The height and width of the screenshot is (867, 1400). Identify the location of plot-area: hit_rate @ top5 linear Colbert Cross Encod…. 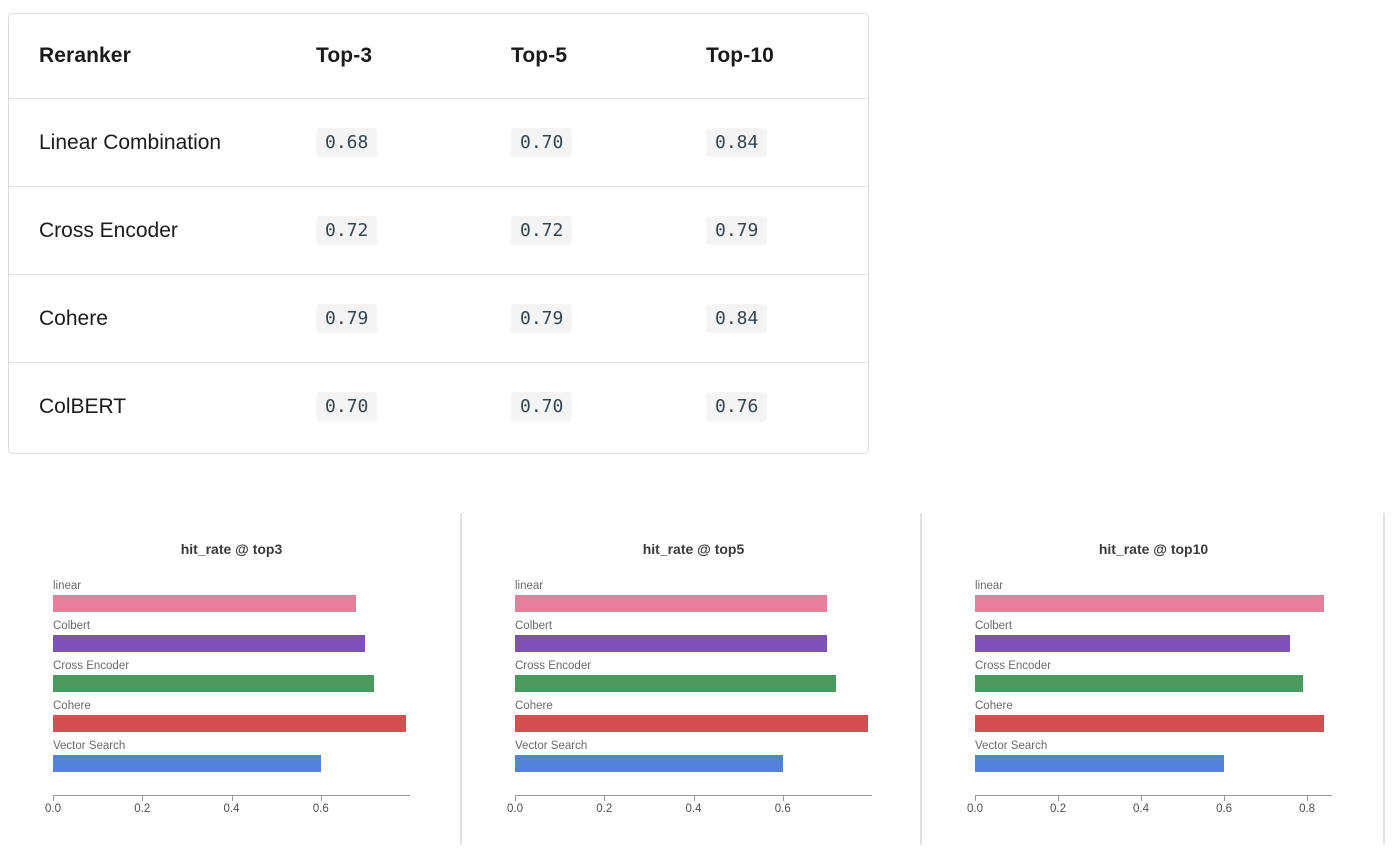
(689, 679).